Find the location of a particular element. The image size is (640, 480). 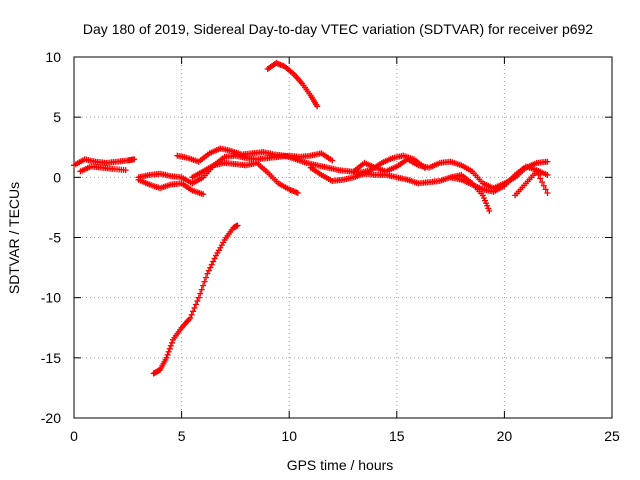

x-tick-label: 20 is located at coordinates (505, 436).